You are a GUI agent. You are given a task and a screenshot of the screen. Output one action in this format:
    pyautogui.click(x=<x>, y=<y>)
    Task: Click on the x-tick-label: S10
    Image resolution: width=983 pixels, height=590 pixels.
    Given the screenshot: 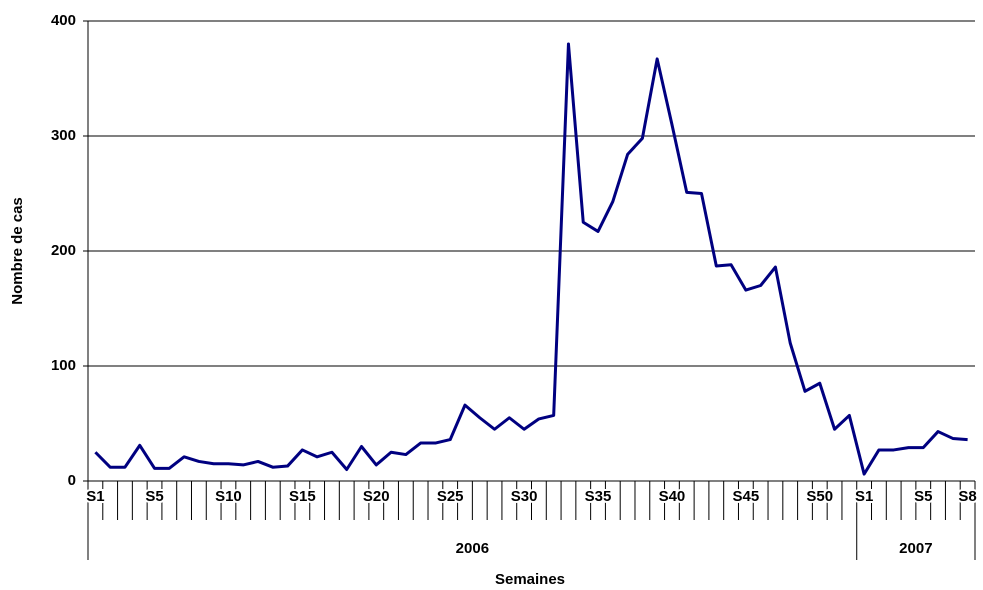 What is the action you would take?
    pyautogui.click(x=228, y=496)
    